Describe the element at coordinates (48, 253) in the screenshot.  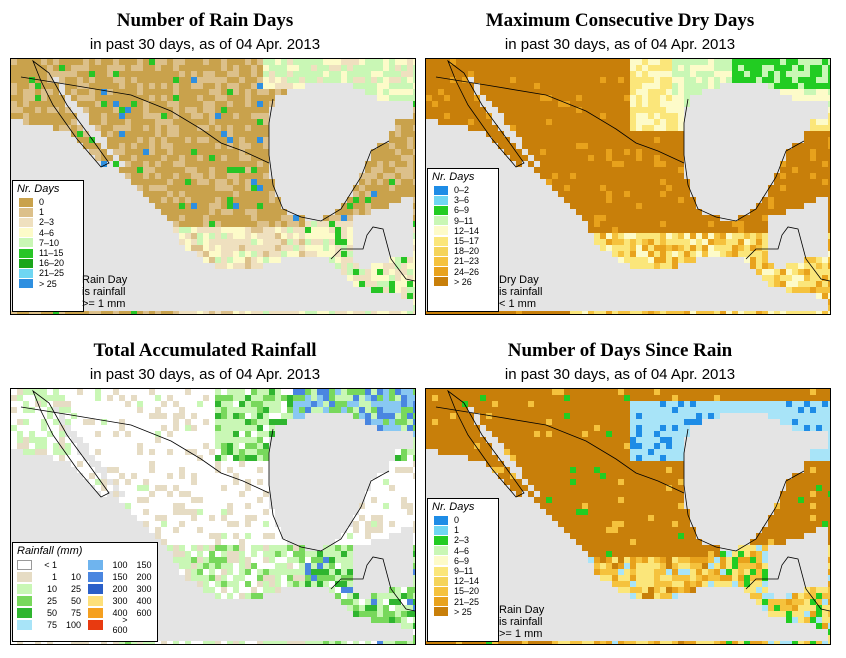
I see `legend-item: 11–15` at that location.